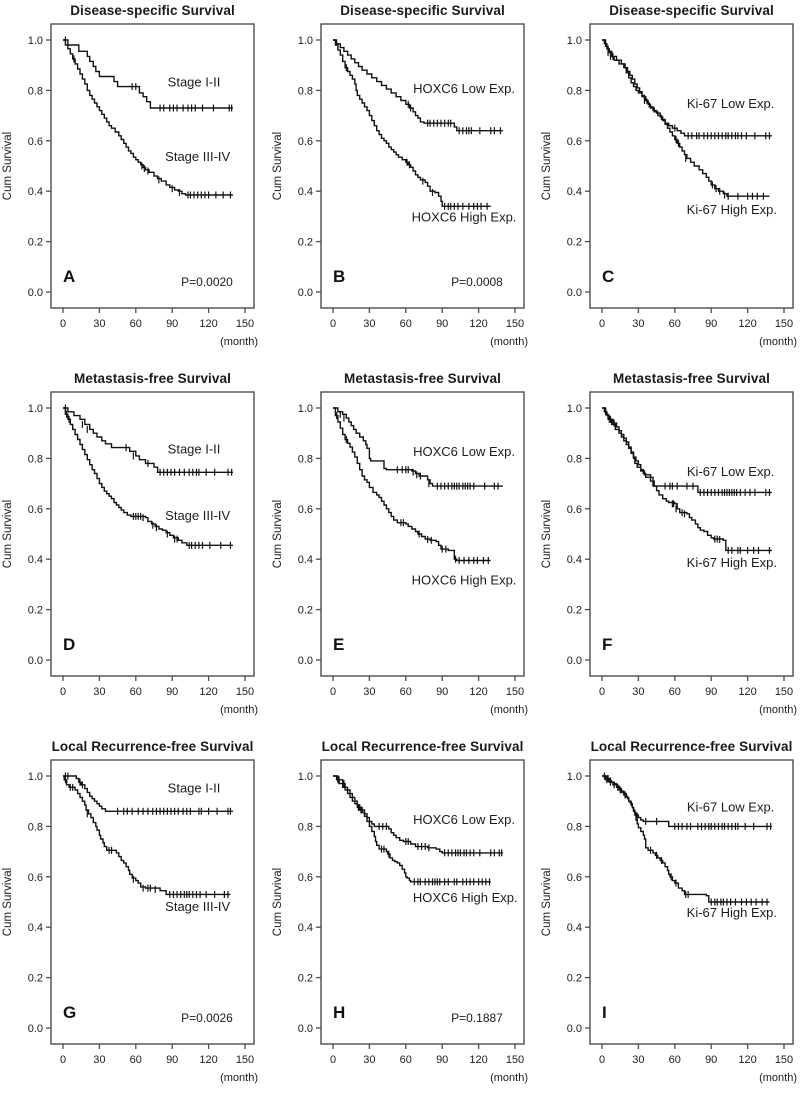  Describe the element at coordinates (339, 1012) in the screenshot. I see `svg-text: H` at that location.